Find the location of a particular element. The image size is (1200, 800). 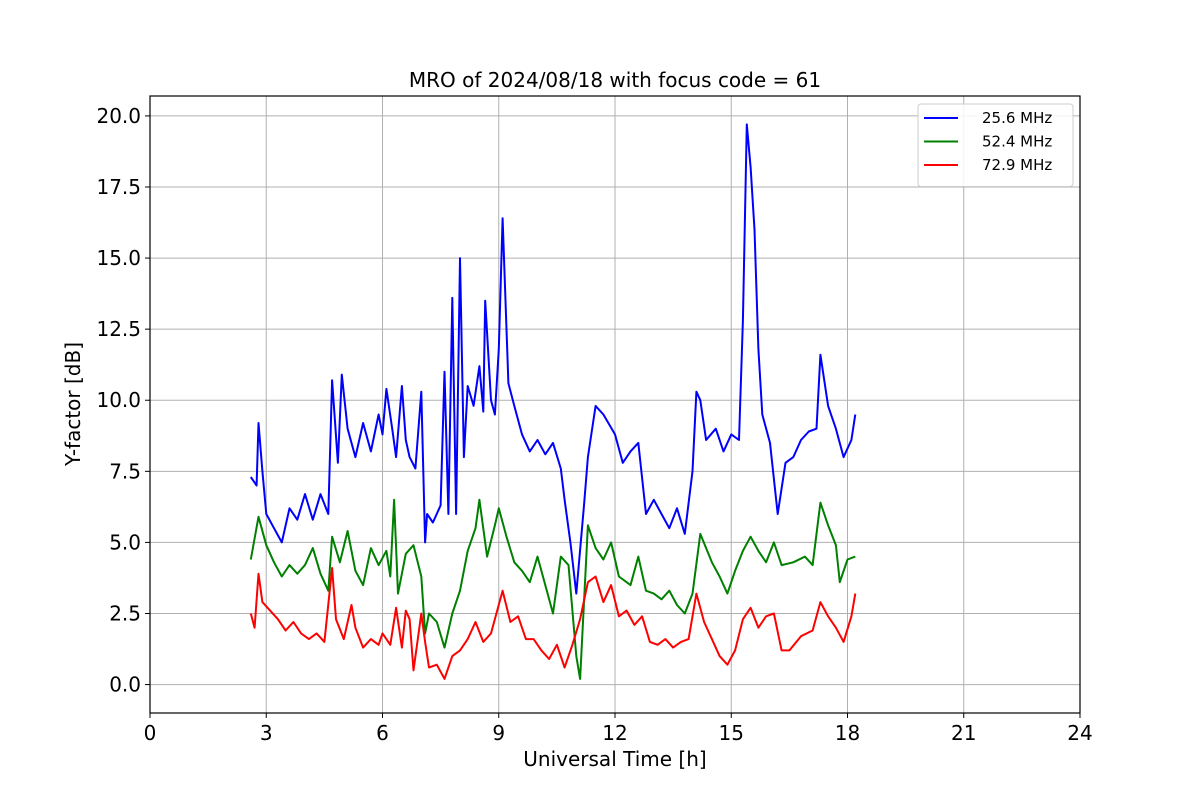

x-tick-label: 24 is located at coordinates (1079, 733).